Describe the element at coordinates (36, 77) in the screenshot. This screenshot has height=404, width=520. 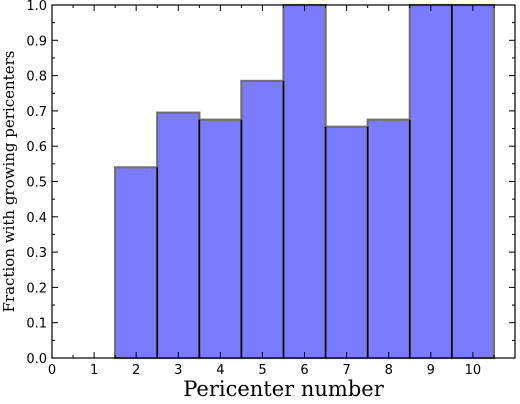
I see `y-tick-label: 0.8` at that location.